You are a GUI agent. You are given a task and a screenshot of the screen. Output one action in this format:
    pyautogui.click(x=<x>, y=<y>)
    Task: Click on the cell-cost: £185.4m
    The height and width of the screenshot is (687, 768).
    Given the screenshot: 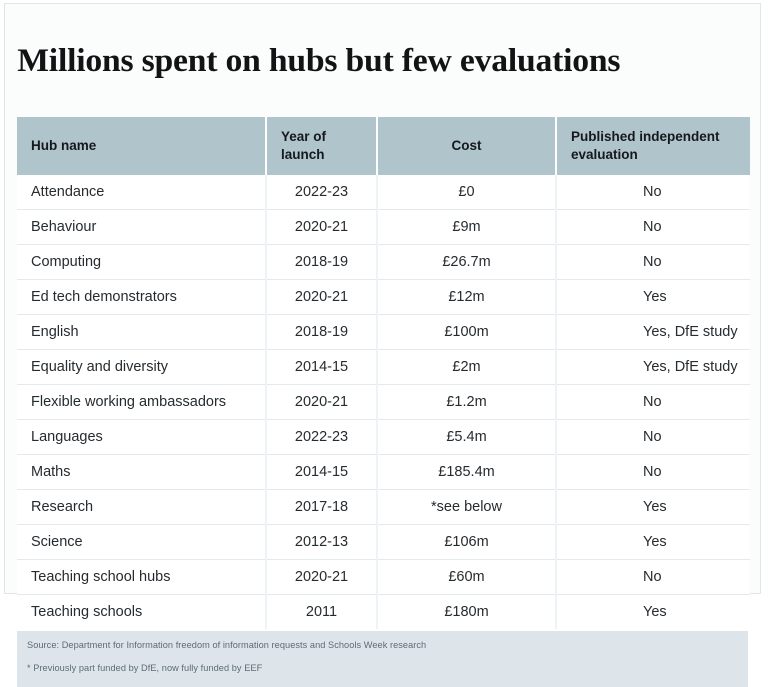 What is the action you would take?
    pyautogui.click(x=467, y=472)
    